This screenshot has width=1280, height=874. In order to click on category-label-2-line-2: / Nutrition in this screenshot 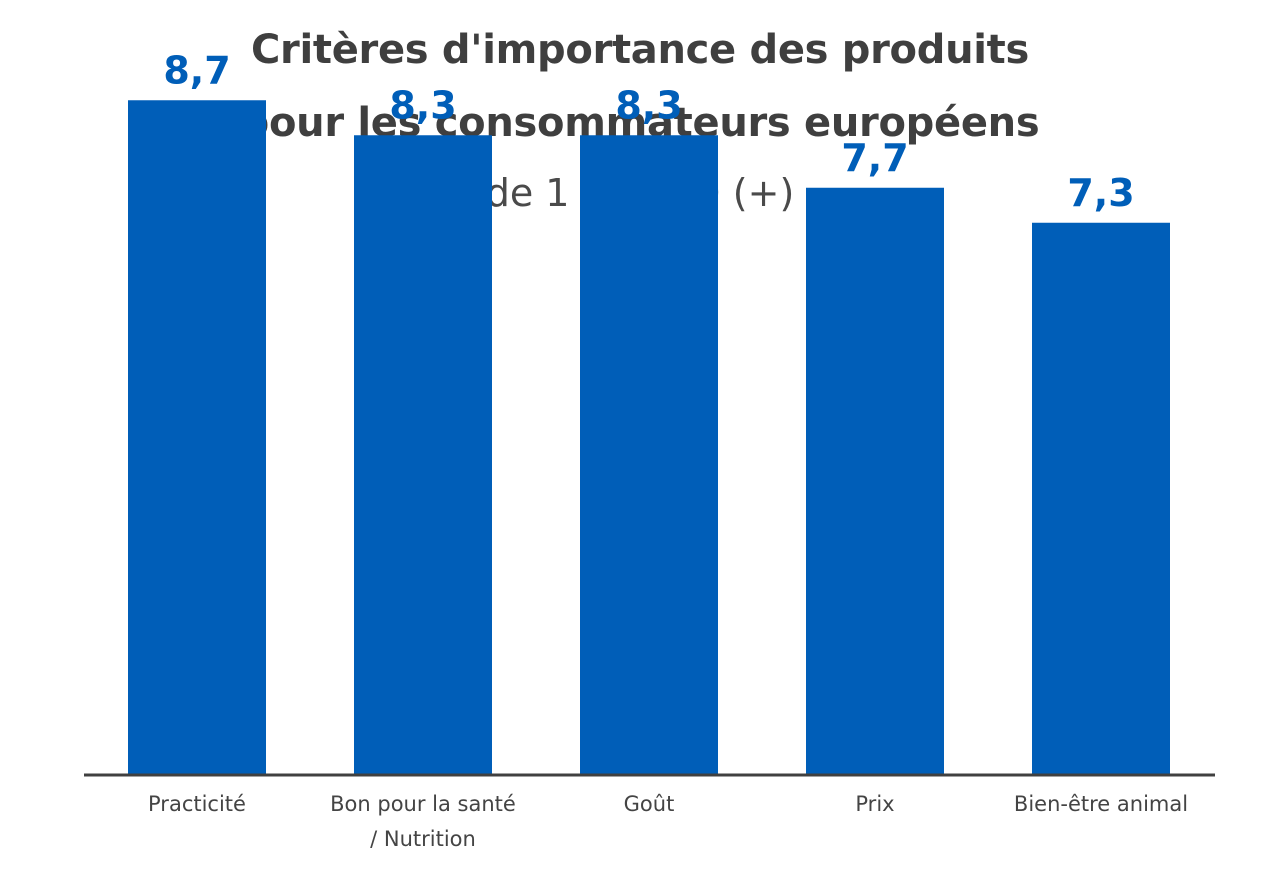, I will do `click(423, 839)`.